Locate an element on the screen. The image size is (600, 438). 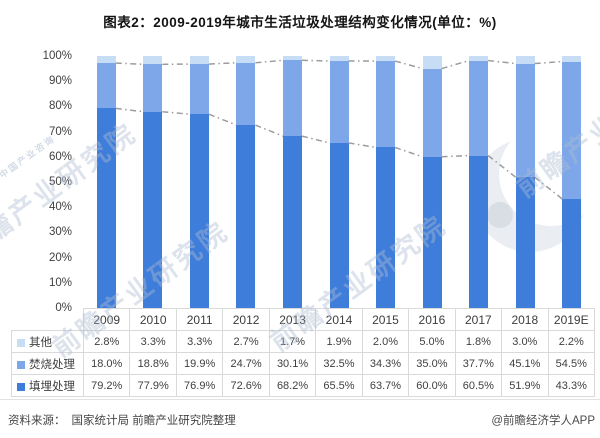
value-cell: 54.5% is located at coordinates (571, 363).